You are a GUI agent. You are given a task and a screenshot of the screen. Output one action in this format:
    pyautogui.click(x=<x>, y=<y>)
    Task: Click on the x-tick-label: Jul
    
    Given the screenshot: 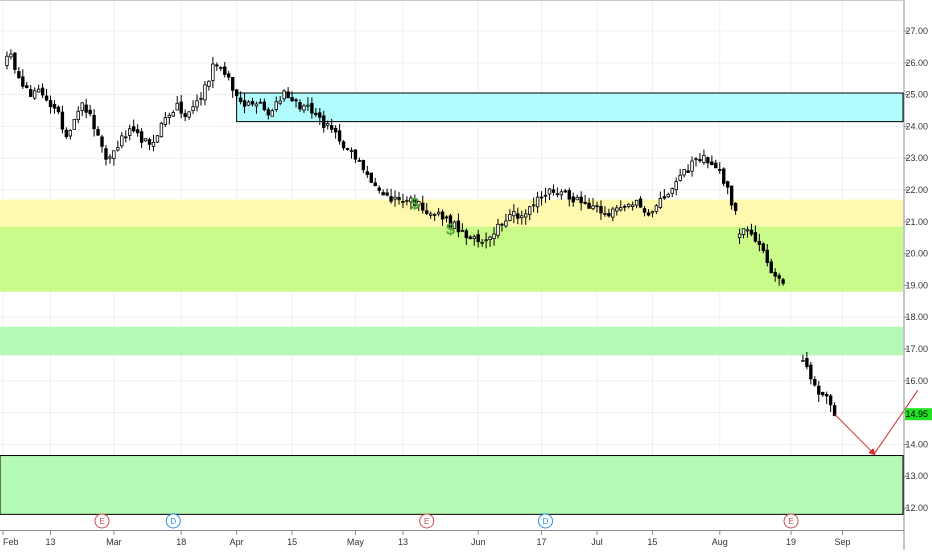 What is the action you would take?
    pyautogui.click(x=597, y=542)
    